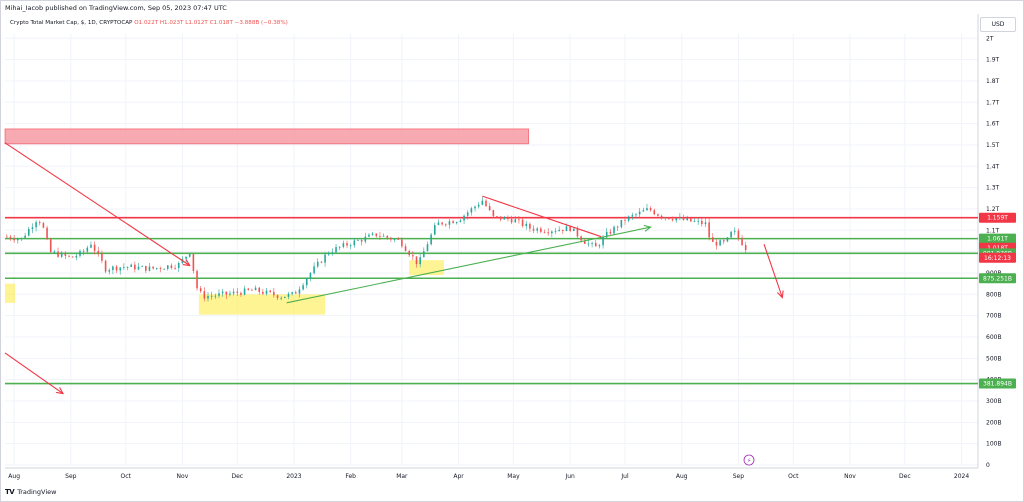  I want to click on currency-button: USD, so click(998, 24).